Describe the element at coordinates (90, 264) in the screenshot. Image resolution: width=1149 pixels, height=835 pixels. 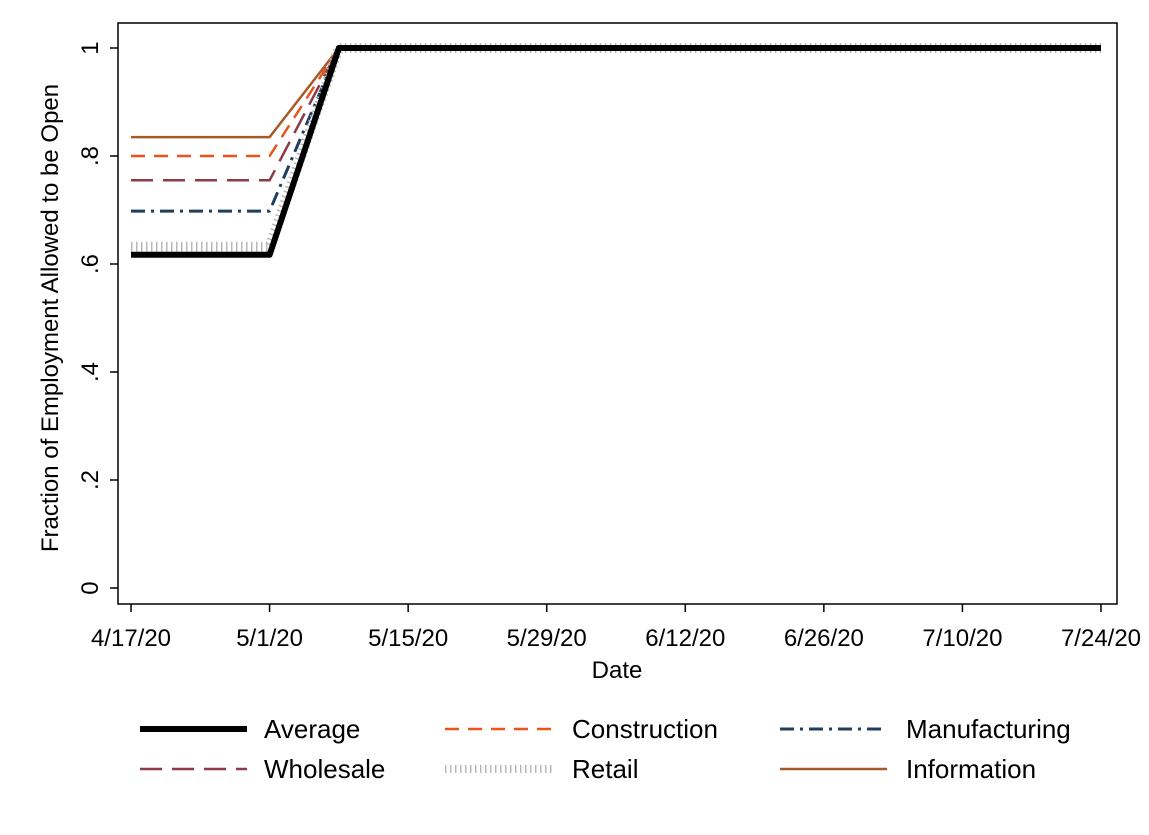
I see `y-tick-label: .6` at that location.